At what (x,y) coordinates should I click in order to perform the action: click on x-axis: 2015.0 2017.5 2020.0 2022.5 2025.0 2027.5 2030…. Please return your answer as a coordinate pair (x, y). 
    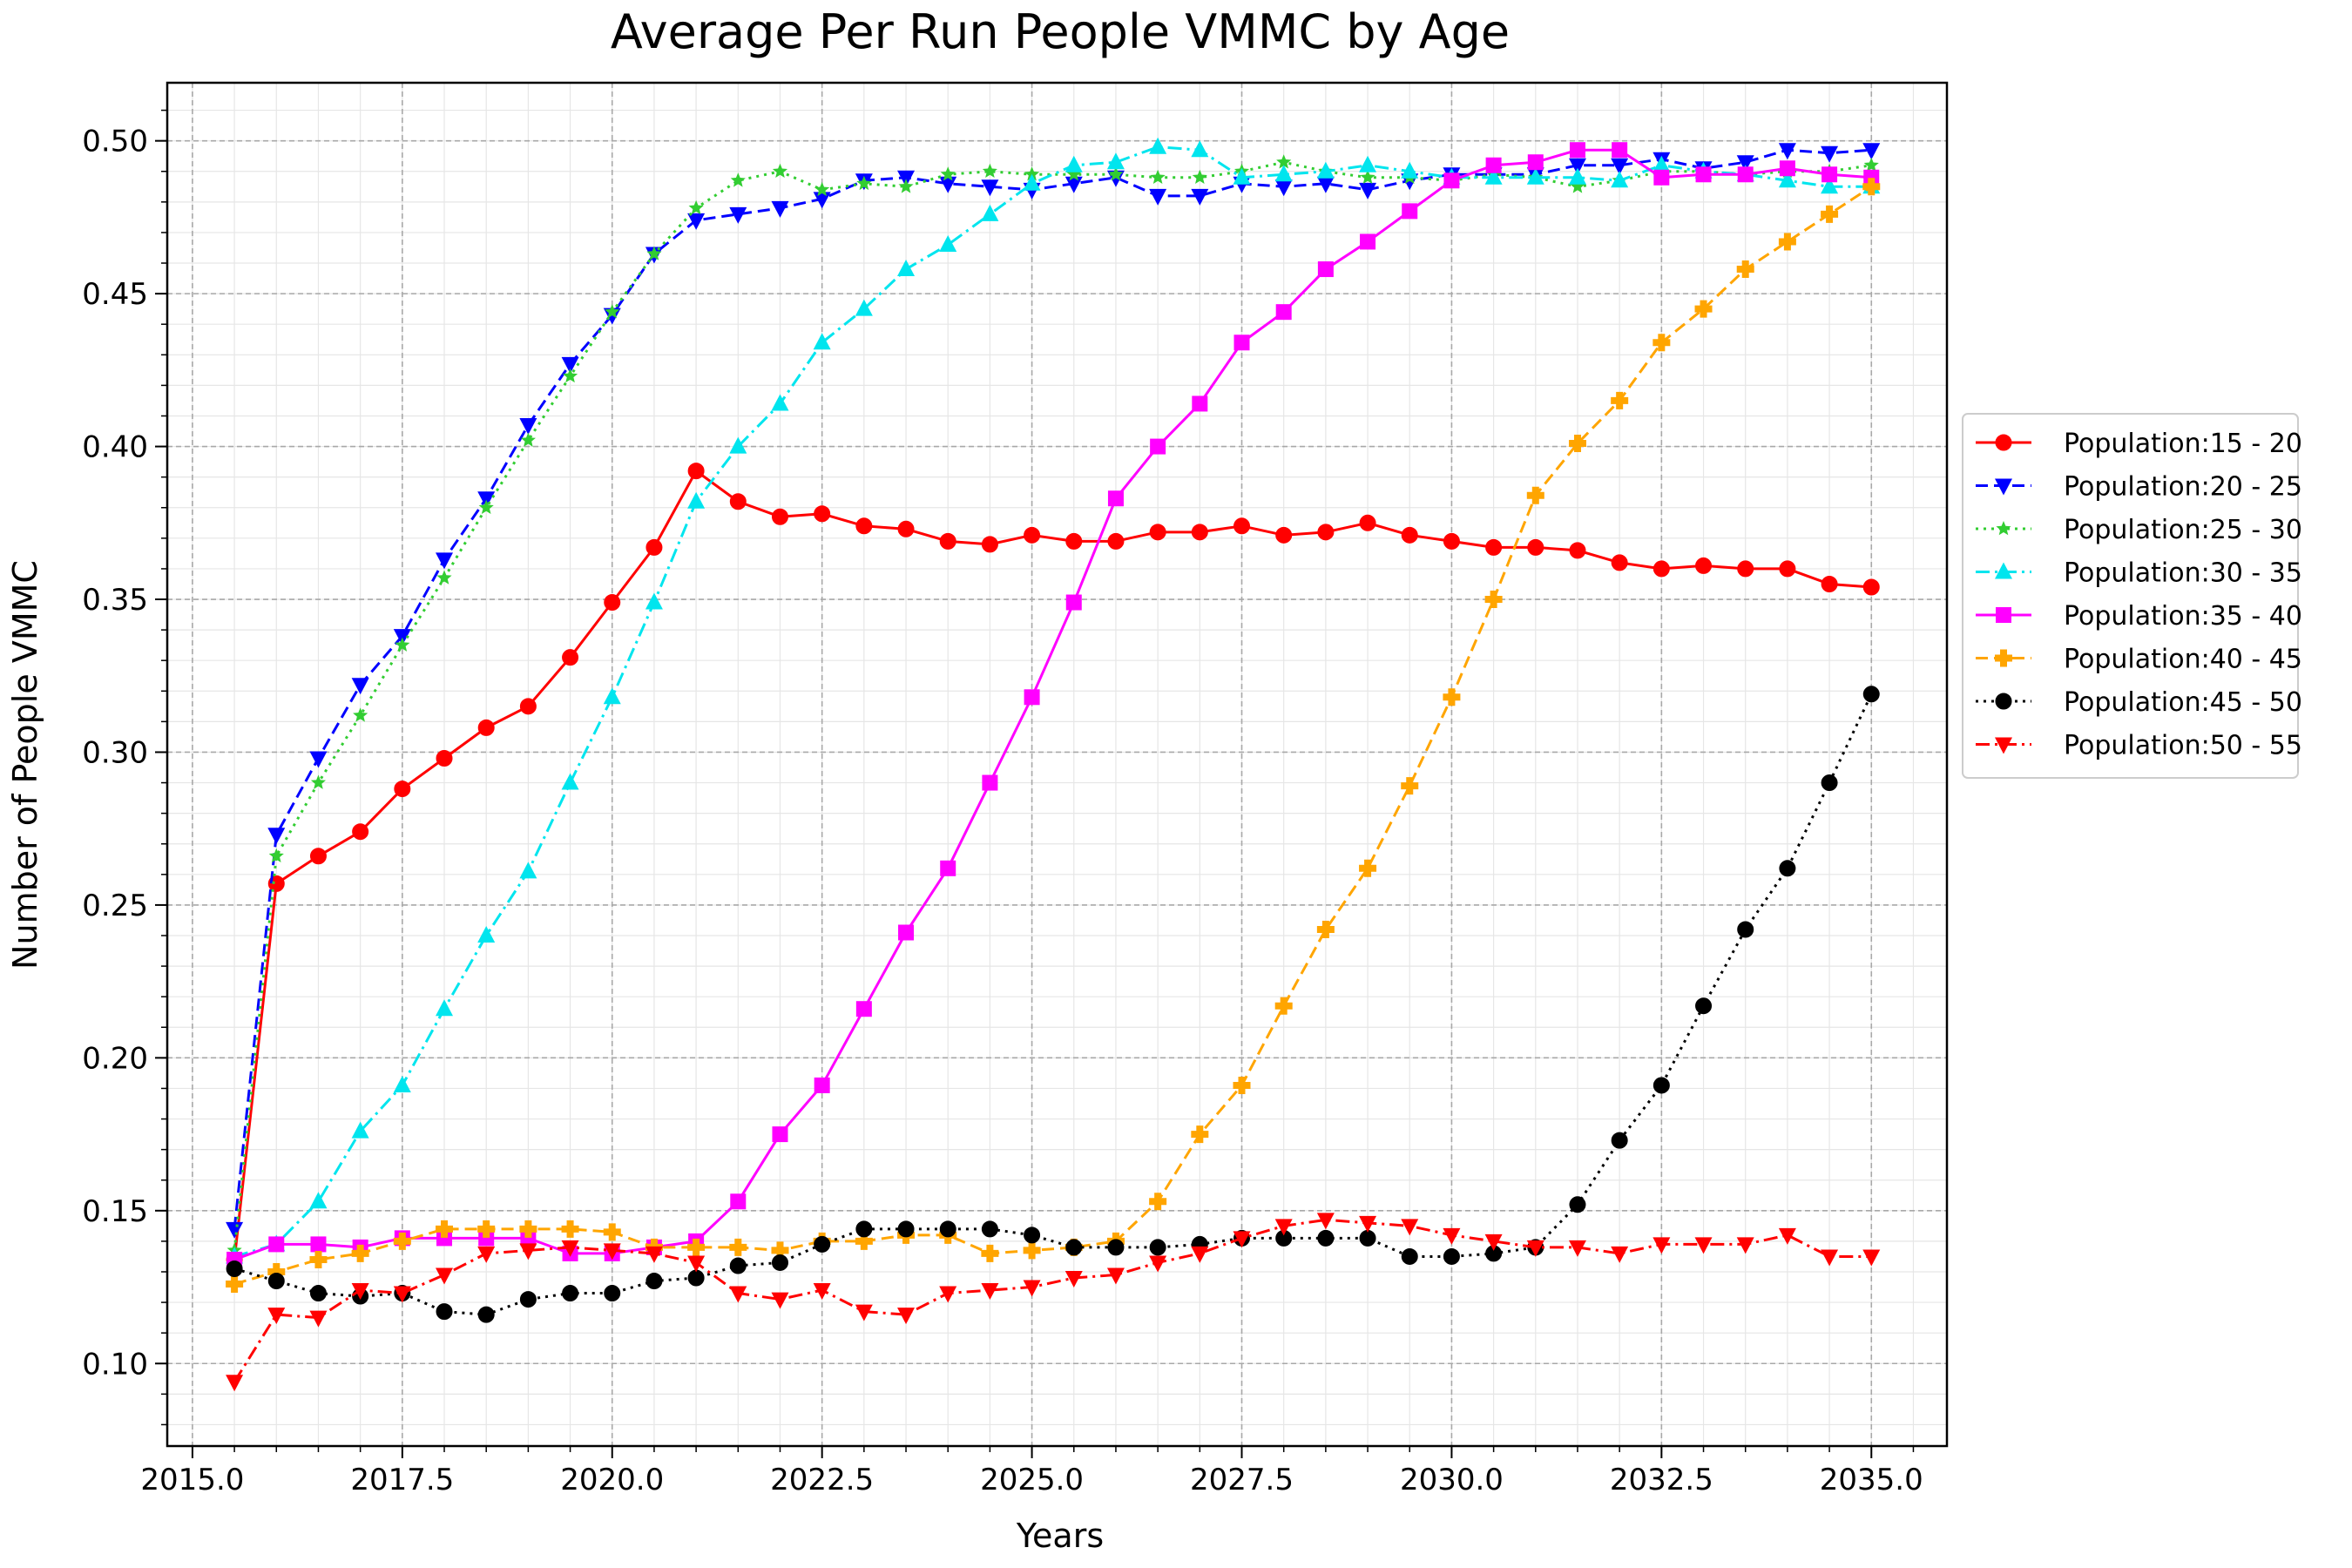
    Looking at the image, I should click on (1031, 1471).